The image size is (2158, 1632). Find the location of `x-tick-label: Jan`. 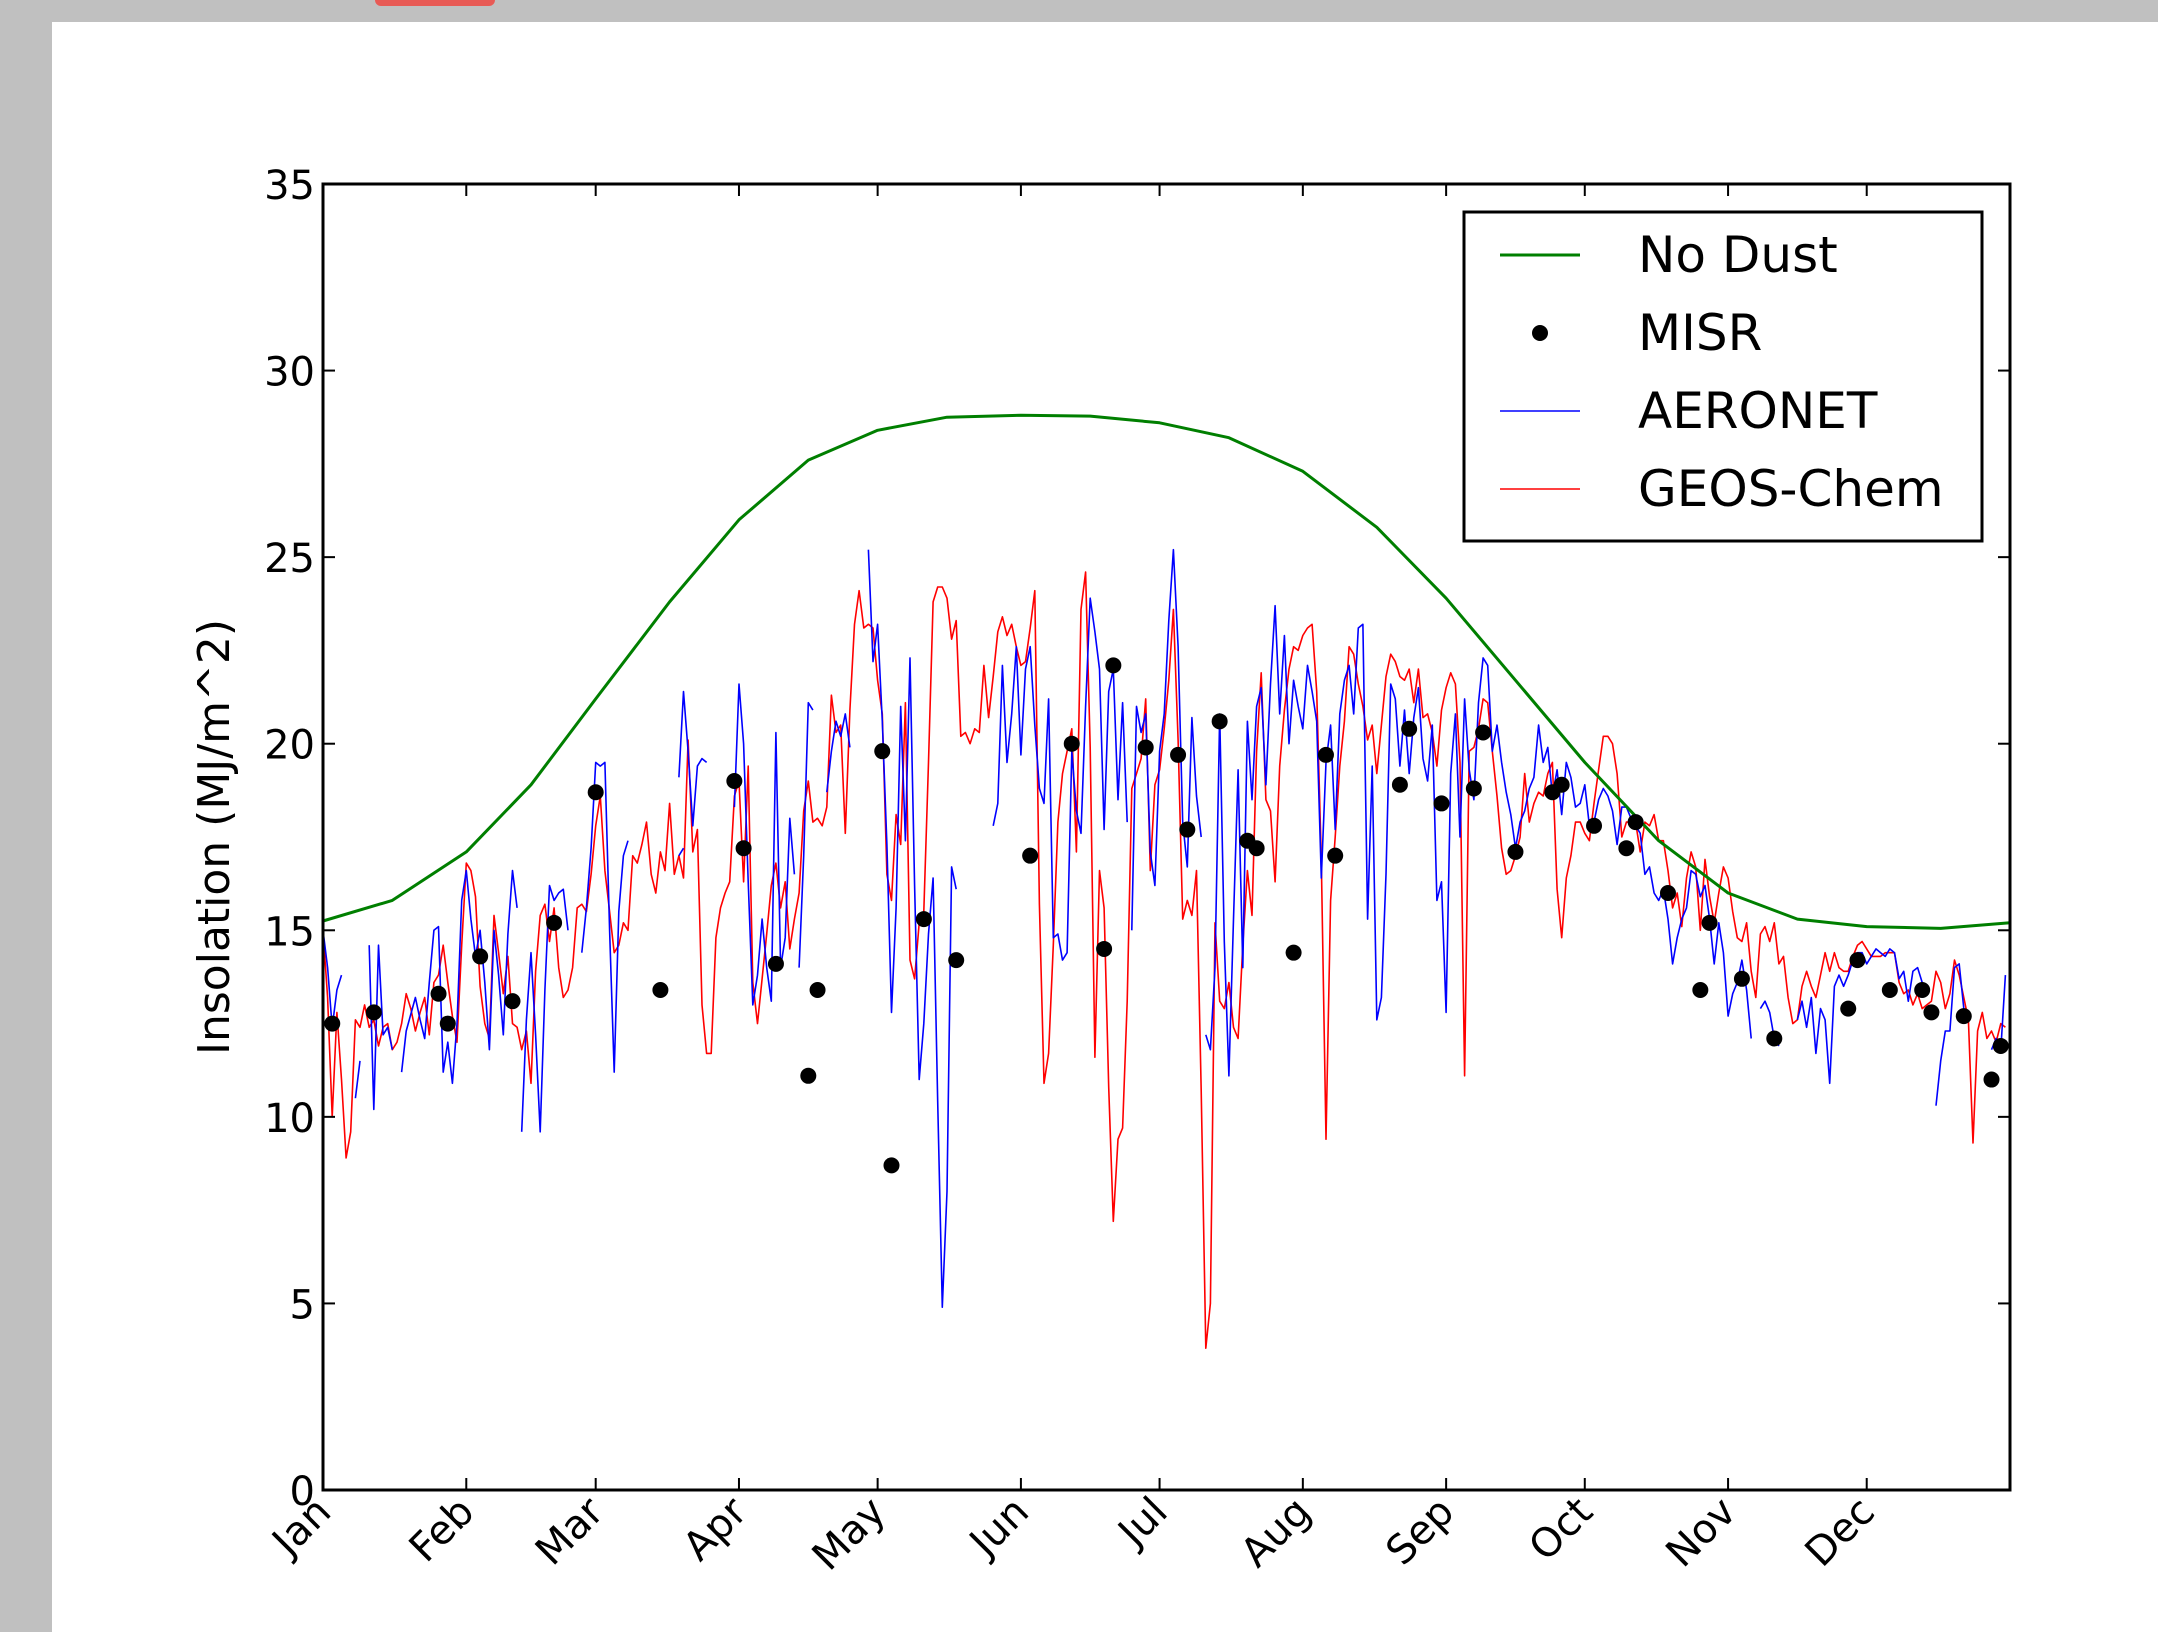

x-tick-label: Jan is located at coordinates (301, 1528).